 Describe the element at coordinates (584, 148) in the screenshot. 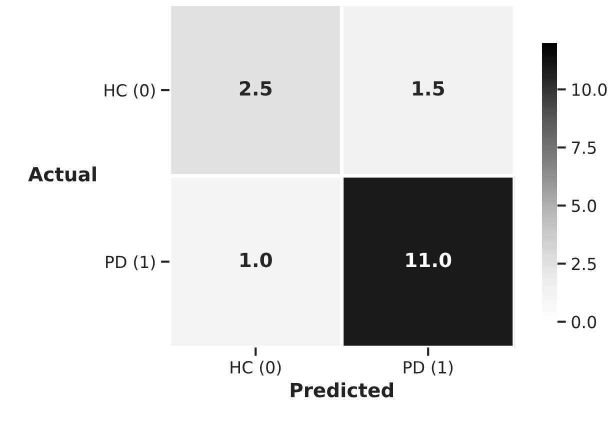

I see `color-bar-label: 7.5` at that location.